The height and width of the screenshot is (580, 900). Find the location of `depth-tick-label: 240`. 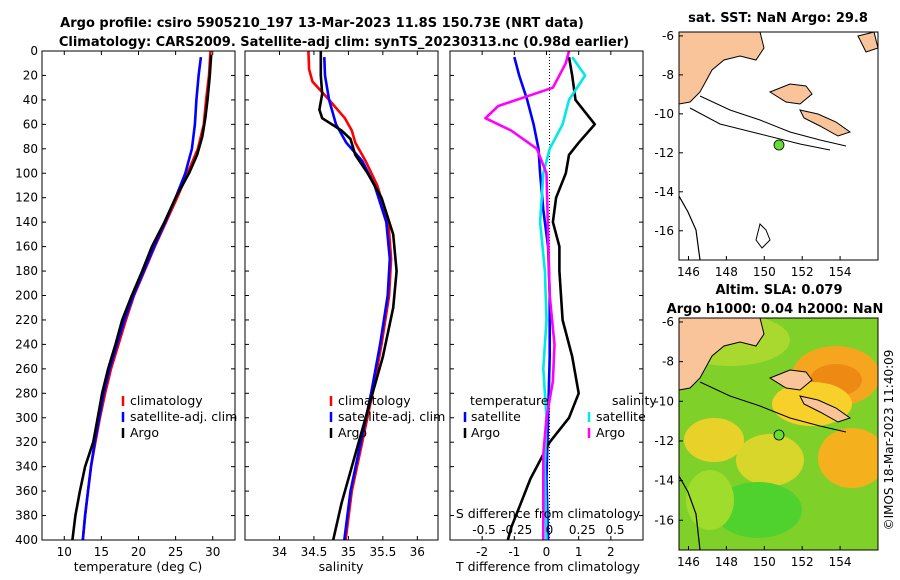

depth-tick-label: 240 is located at coordinates (26, 344).